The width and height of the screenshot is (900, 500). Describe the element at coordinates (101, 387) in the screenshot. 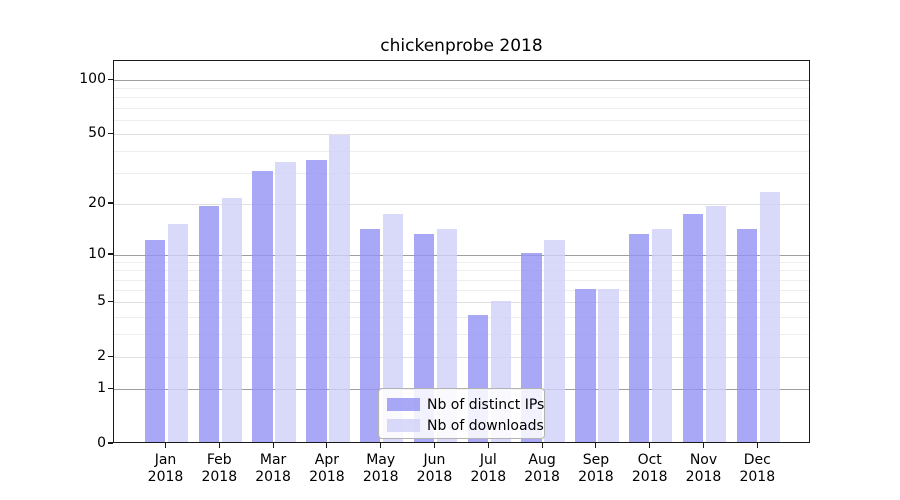

I see `y-tick-label: 1` at that location.